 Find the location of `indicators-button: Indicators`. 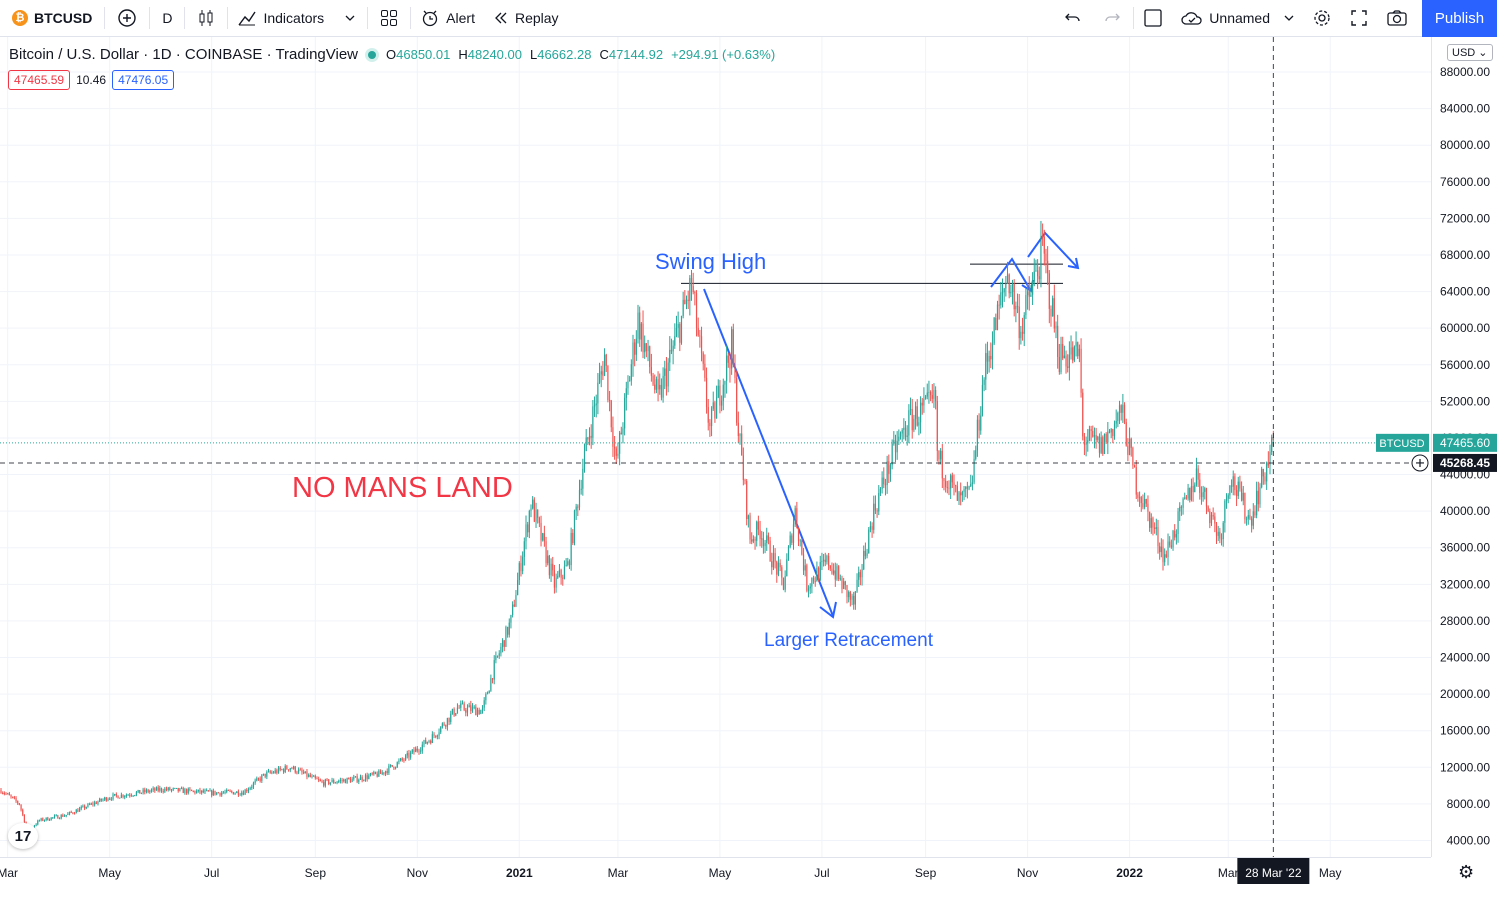

indicators-button: Indicators is located at coordinates (280, 18).